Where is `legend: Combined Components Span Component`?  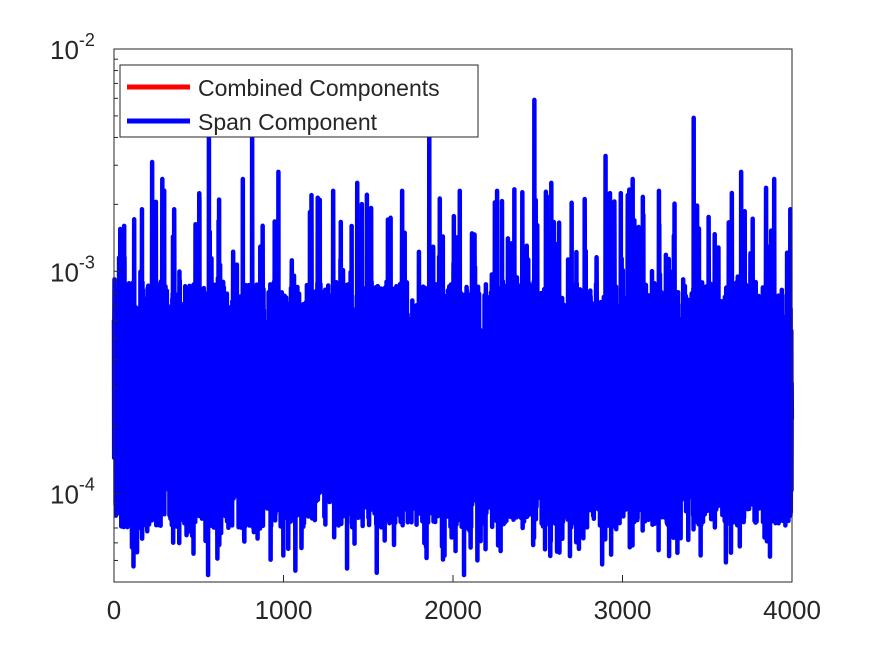 legend: Combined Components Span Component is located at coordinates (299, 101).